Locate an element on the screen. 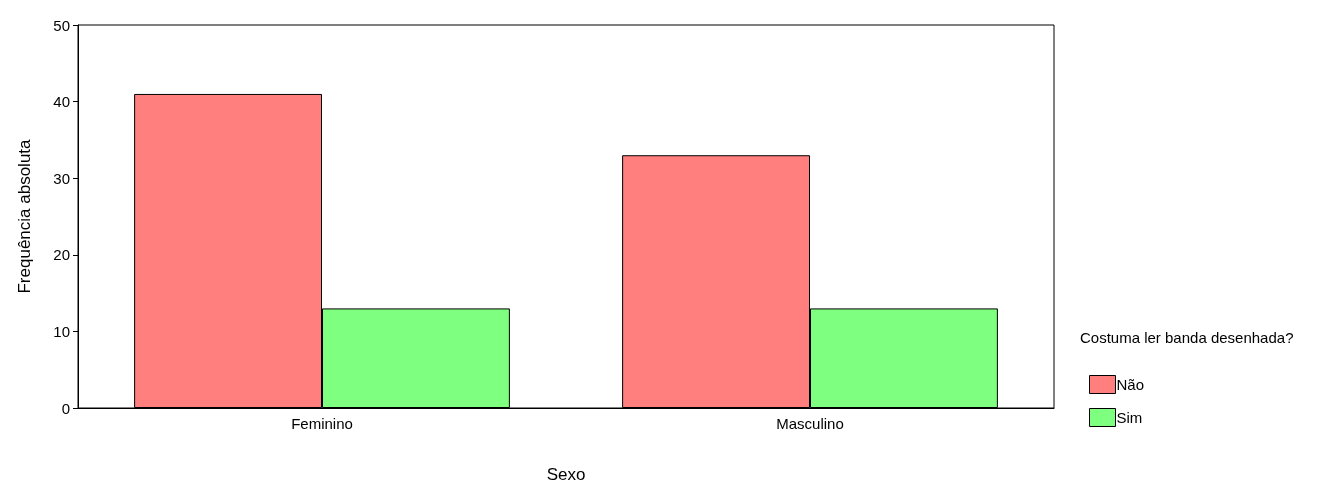  y-axis-title: Frequência absoluta is located at coordinates (24, 216).